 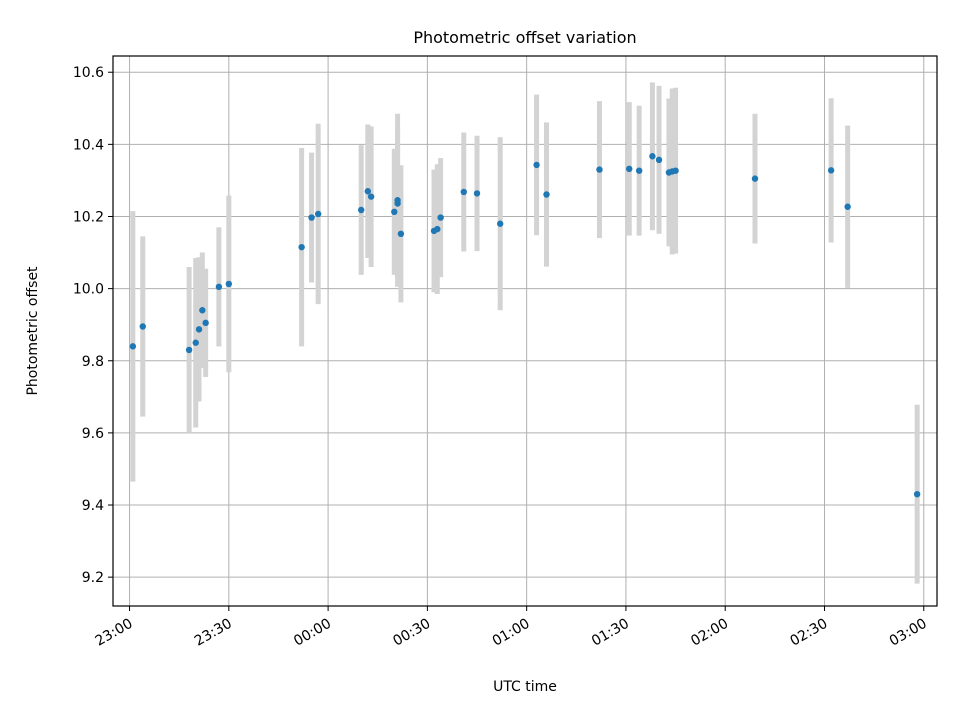 What do you see at coordinates (524, 37) in the screenshot?
I see `chart-title: Photometric offset variation` at bounding box center [524, 37].